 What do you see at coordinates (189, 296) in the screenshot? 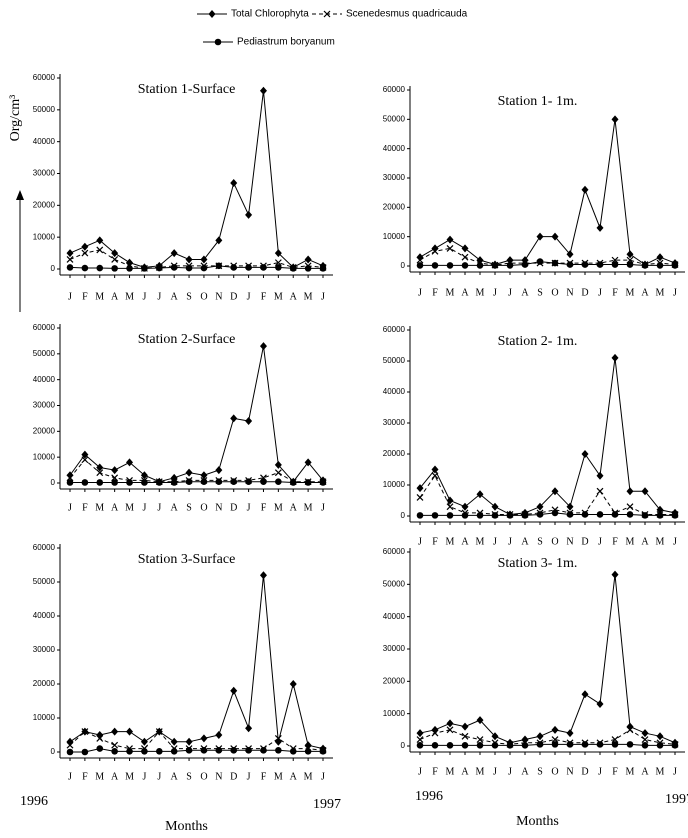
I see `x-tick-label: S` at bounding box center [189, 296].